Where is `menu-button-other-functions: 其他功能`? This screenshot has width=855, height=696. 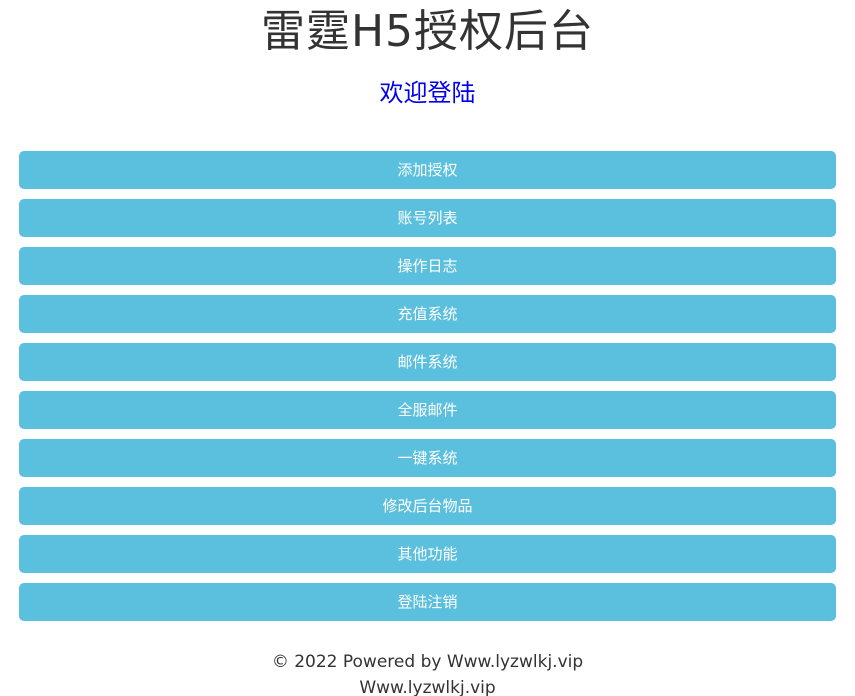 menu-button-other-functions: 其他功能 is located at coordinates (427, 554).